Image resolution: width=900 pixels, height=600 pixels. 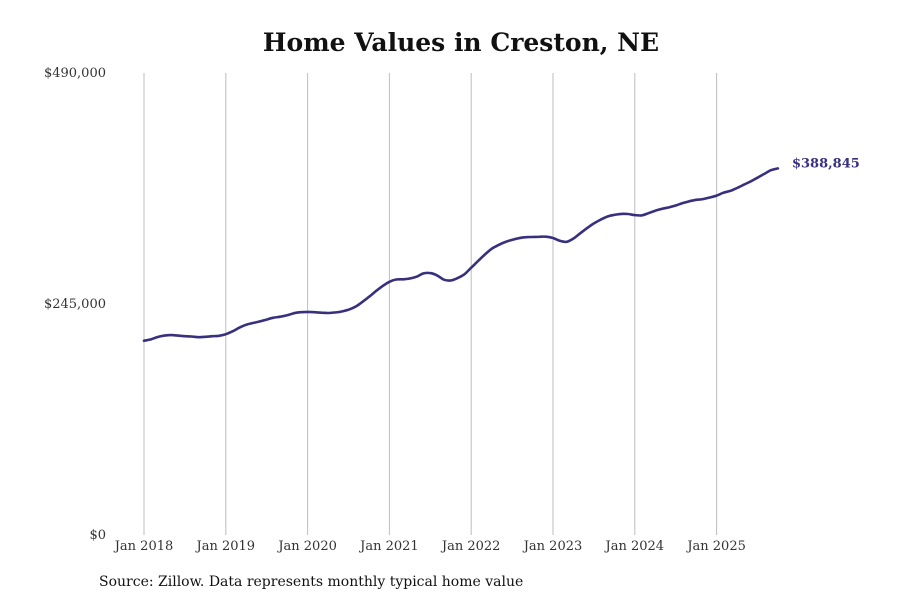 What do you see at coordinates (470, 546) in the screenshot?
I see `x-tick-label: Jan 2022` at bounding box center [470, 546].